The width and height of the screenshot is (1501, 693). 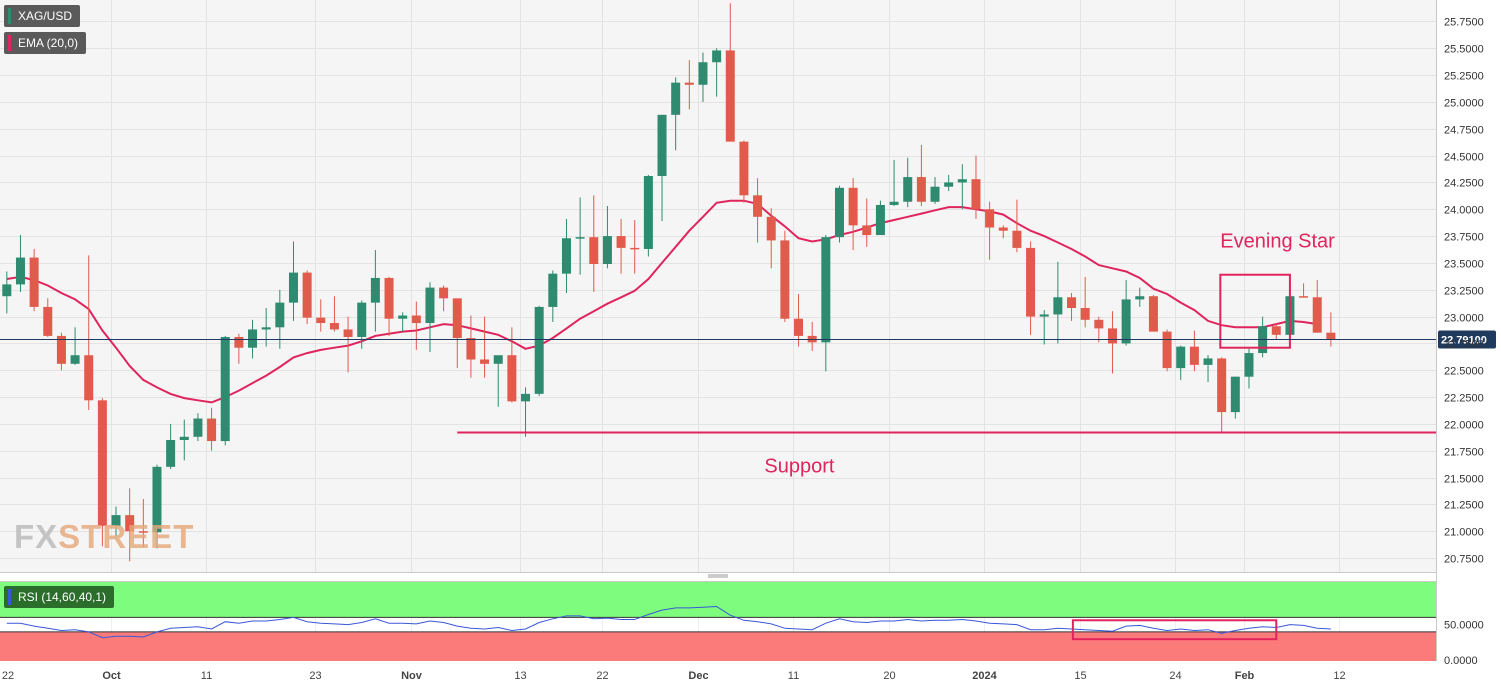 I want to click on x-tick-label: 13, so click(x=520, y=676).